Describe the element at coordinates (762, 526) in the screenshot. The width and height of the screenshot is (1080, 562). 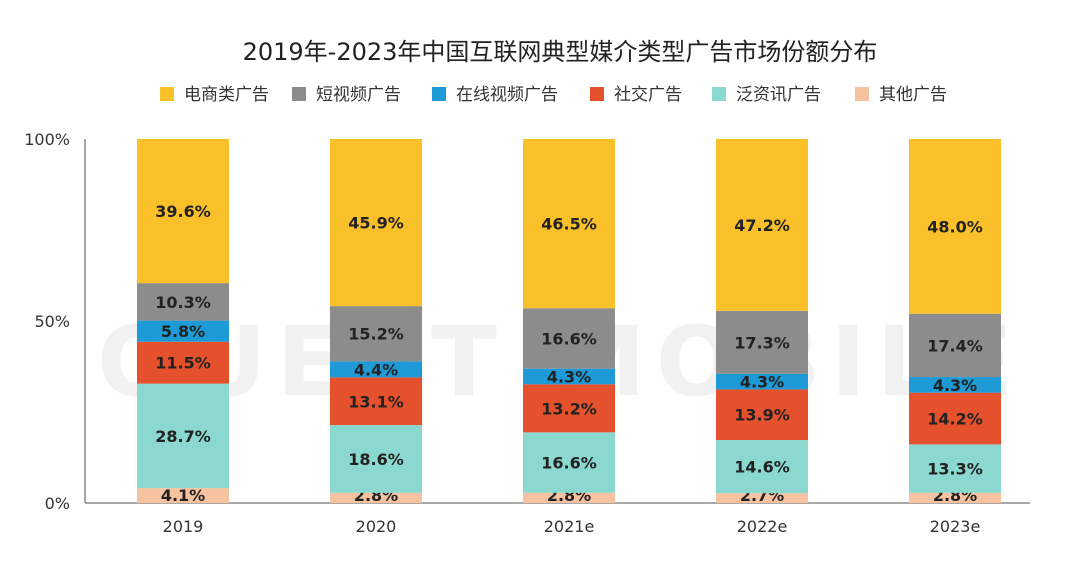
I see `x-tick-label: 2022e` at that location.